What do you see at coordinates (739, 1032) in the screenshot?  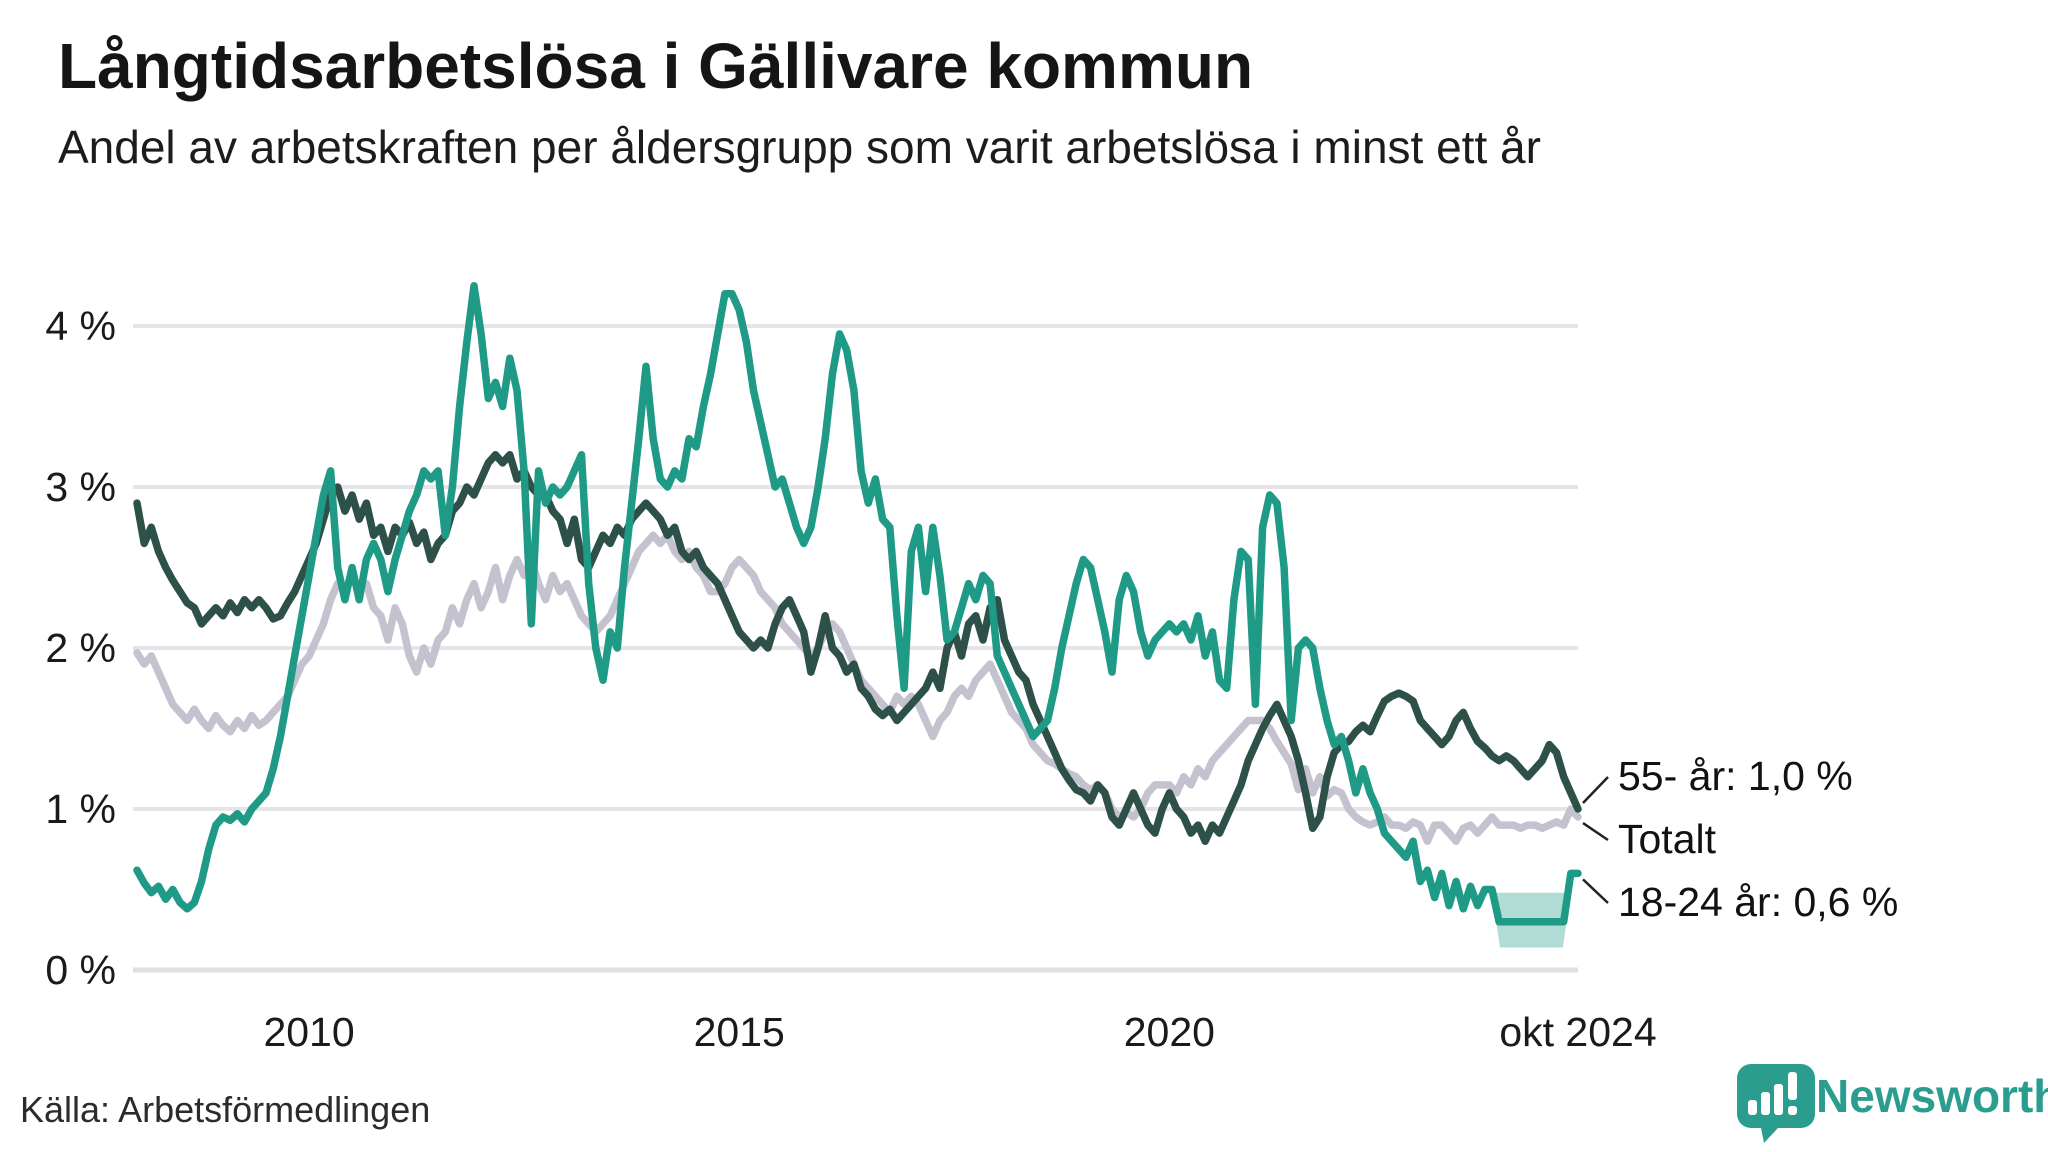 I see `x-tick-label: 2015` at bounding box center [739, 1032].